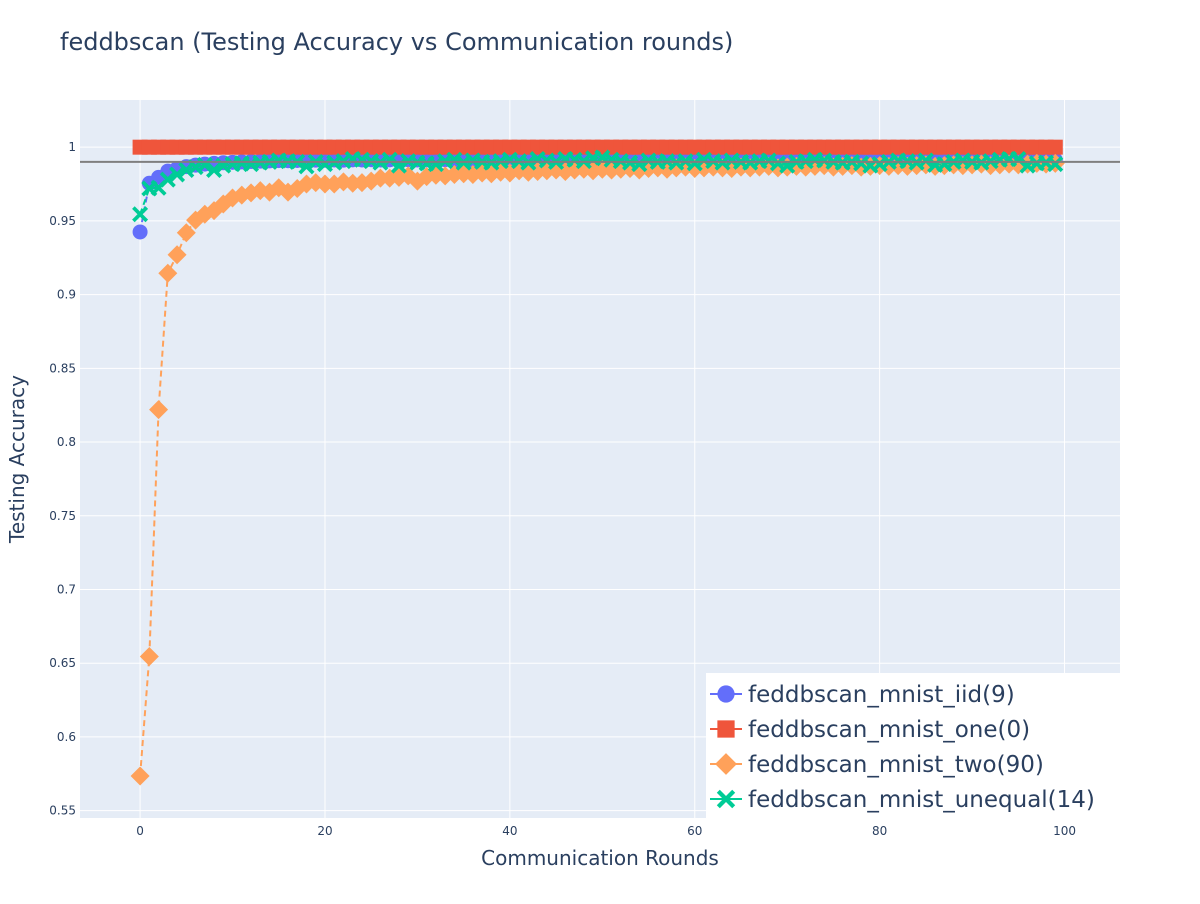  Describe the element at coordinates (896, 765) in the screenshot. I see `legend-label: feddbscan_mnist_two(90)` at that location.